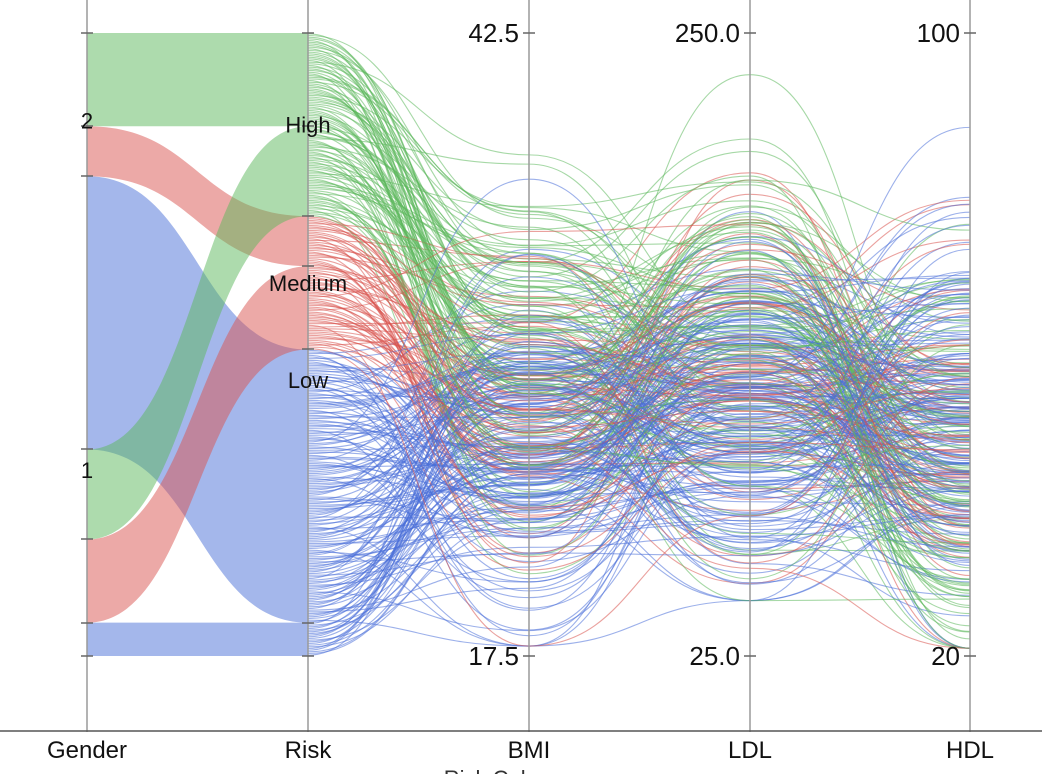 The image size is (1042, 774). I want to click on axis-title-gender: Gender, so click(87, 750).